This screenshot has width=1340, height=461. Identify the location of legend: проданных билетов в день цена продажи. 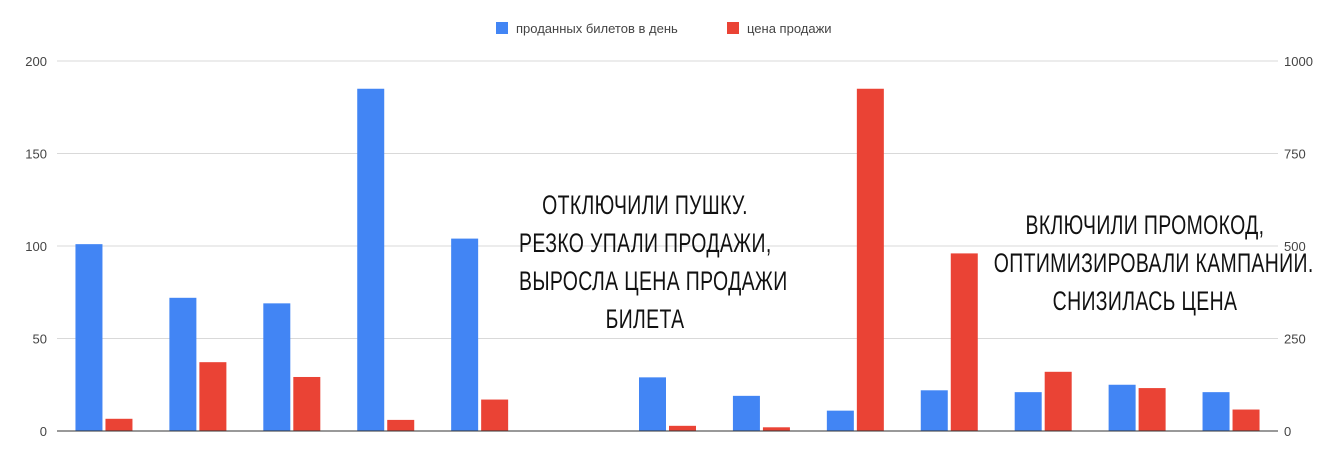
(664, 28).